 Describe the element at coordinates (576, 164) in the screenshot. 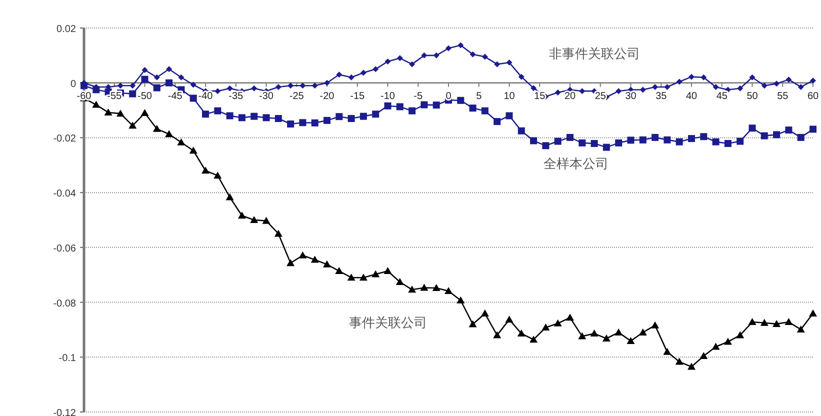

I see `series-label: 全样本公司` at that location.